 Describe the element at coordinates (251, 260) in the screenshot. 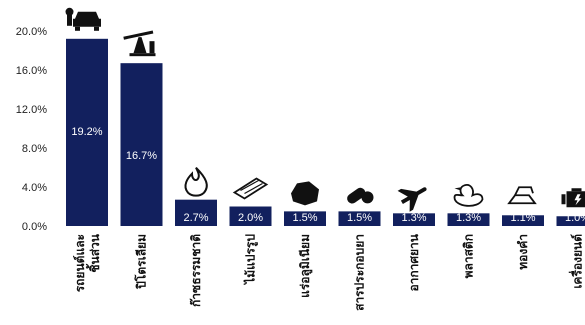

I see `category-label: ไม้แปรรูป` at that location.